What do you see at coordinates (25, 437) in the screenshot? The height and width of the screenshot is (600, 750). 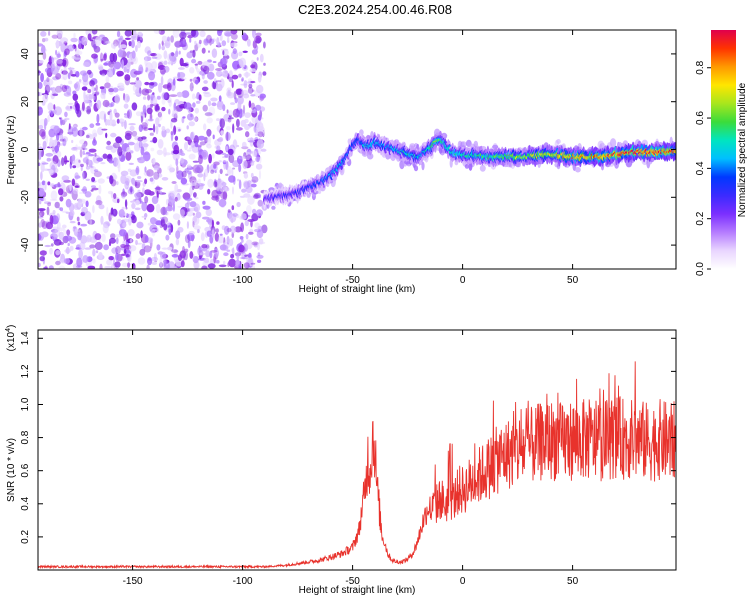 I see `snr-y-tick-label: 0.8` at bounding box center [25, 437].